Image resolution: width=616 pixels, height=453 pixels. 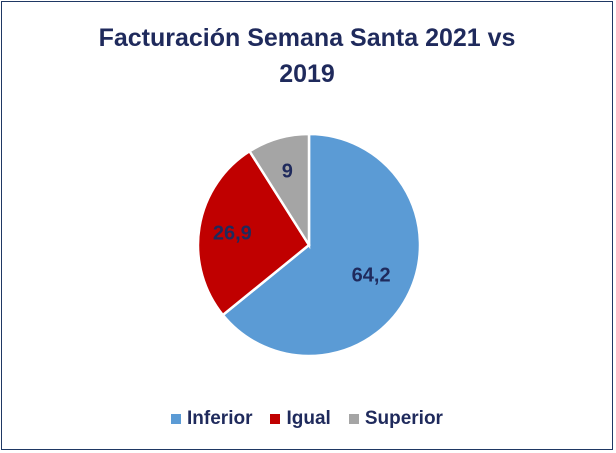 I want to click on data-label-superior: 9, so click(x=287, y=171).